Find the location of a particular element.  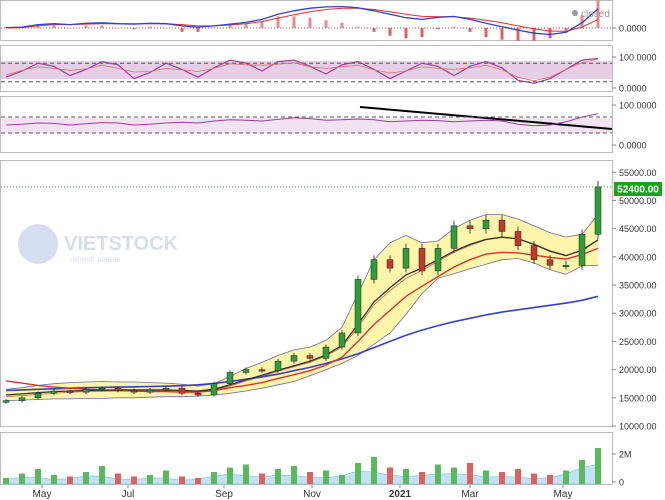

closed-indicator-dot is located at coordinates (575, 13).